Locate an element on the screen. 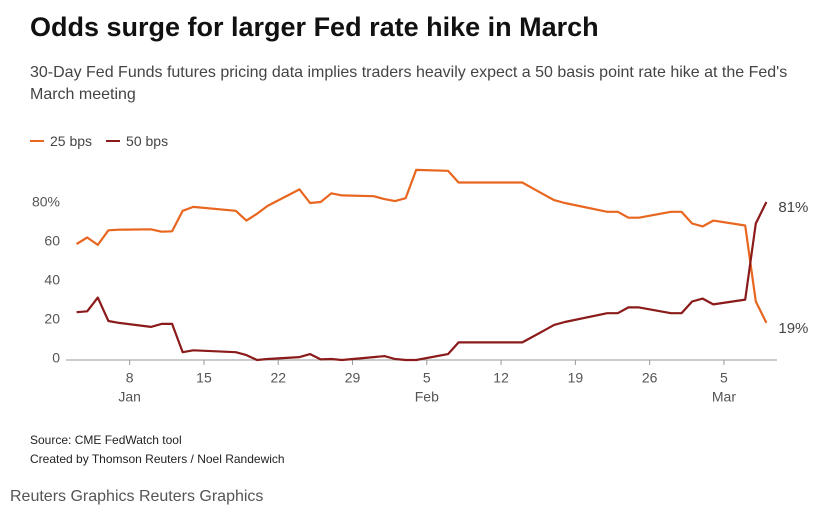  legend-label: 25 bps is located at coordinates (71, 141).